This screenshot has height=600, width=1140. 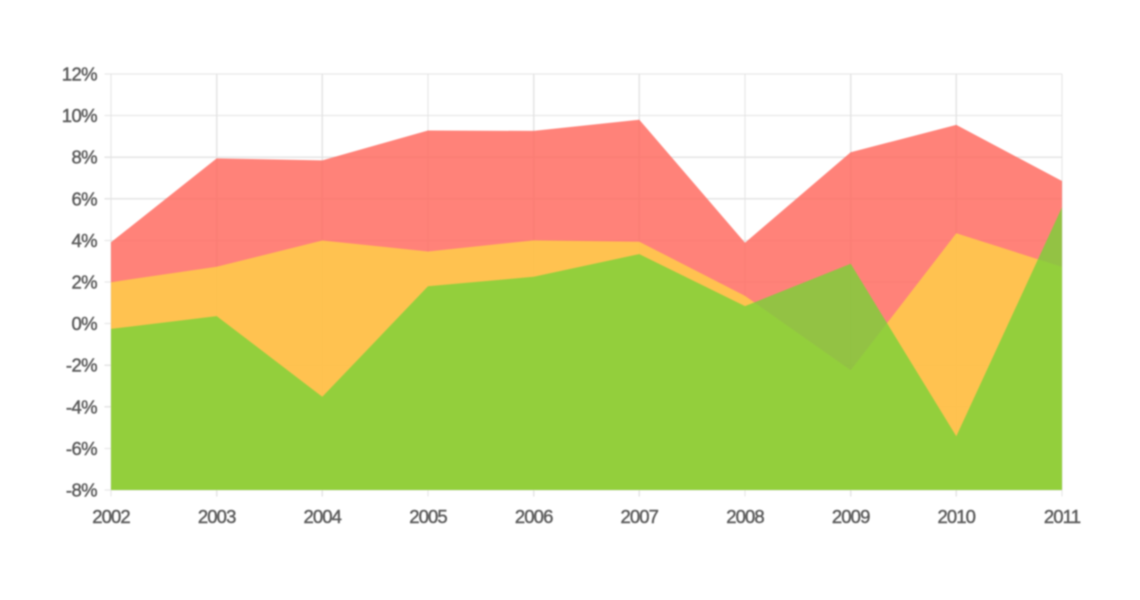 What do you see at coordinates (81, 448) in the screenshot?
I see `svg-text: -6%` at bounding box center [81, 448].